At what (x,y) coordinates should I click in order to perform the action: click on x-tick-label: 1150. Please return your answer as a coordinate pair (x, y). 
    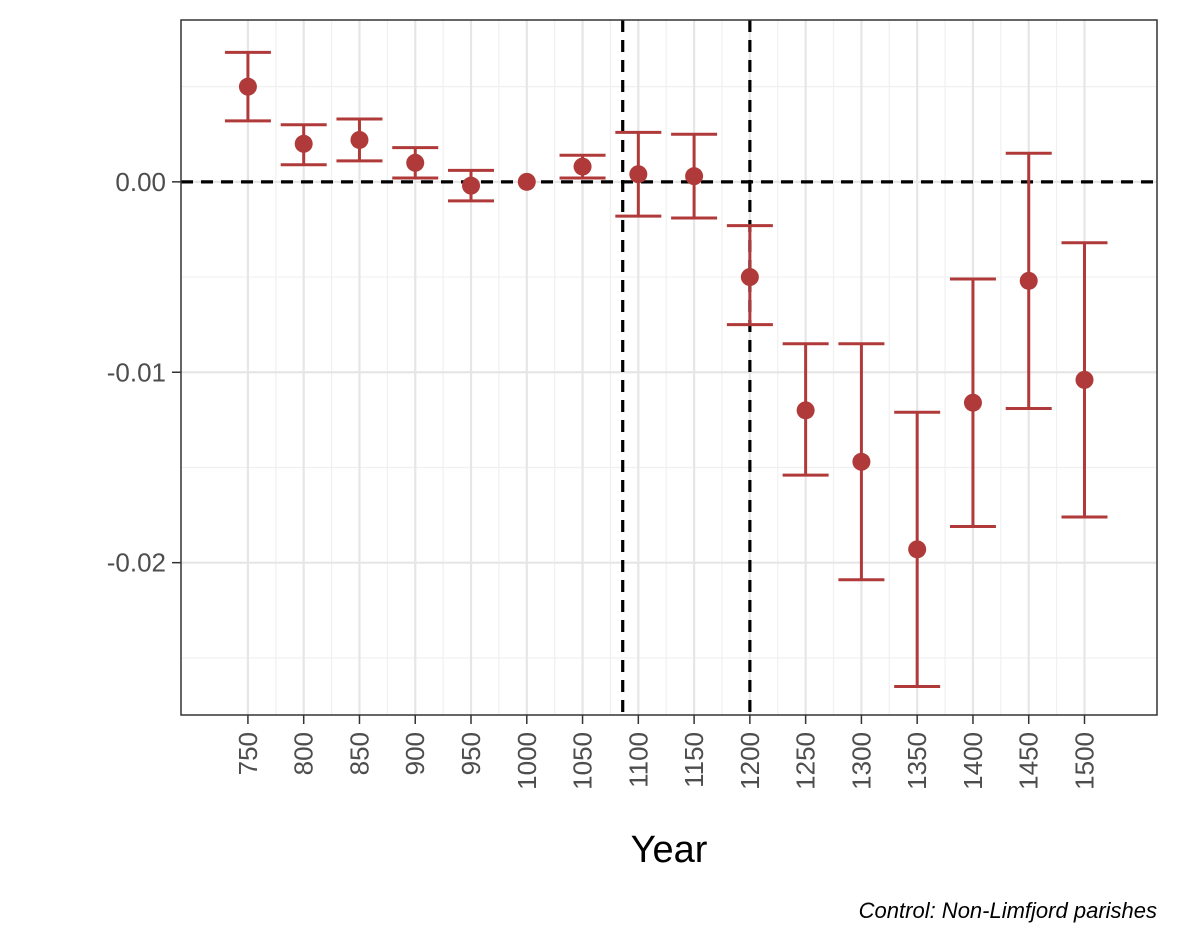
    Looking at the image, I should click on (694, 760).